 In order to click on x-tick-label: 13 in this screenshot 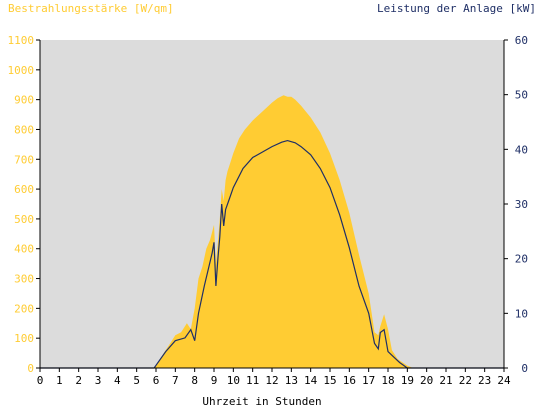, I will do `click(291, 380)`.